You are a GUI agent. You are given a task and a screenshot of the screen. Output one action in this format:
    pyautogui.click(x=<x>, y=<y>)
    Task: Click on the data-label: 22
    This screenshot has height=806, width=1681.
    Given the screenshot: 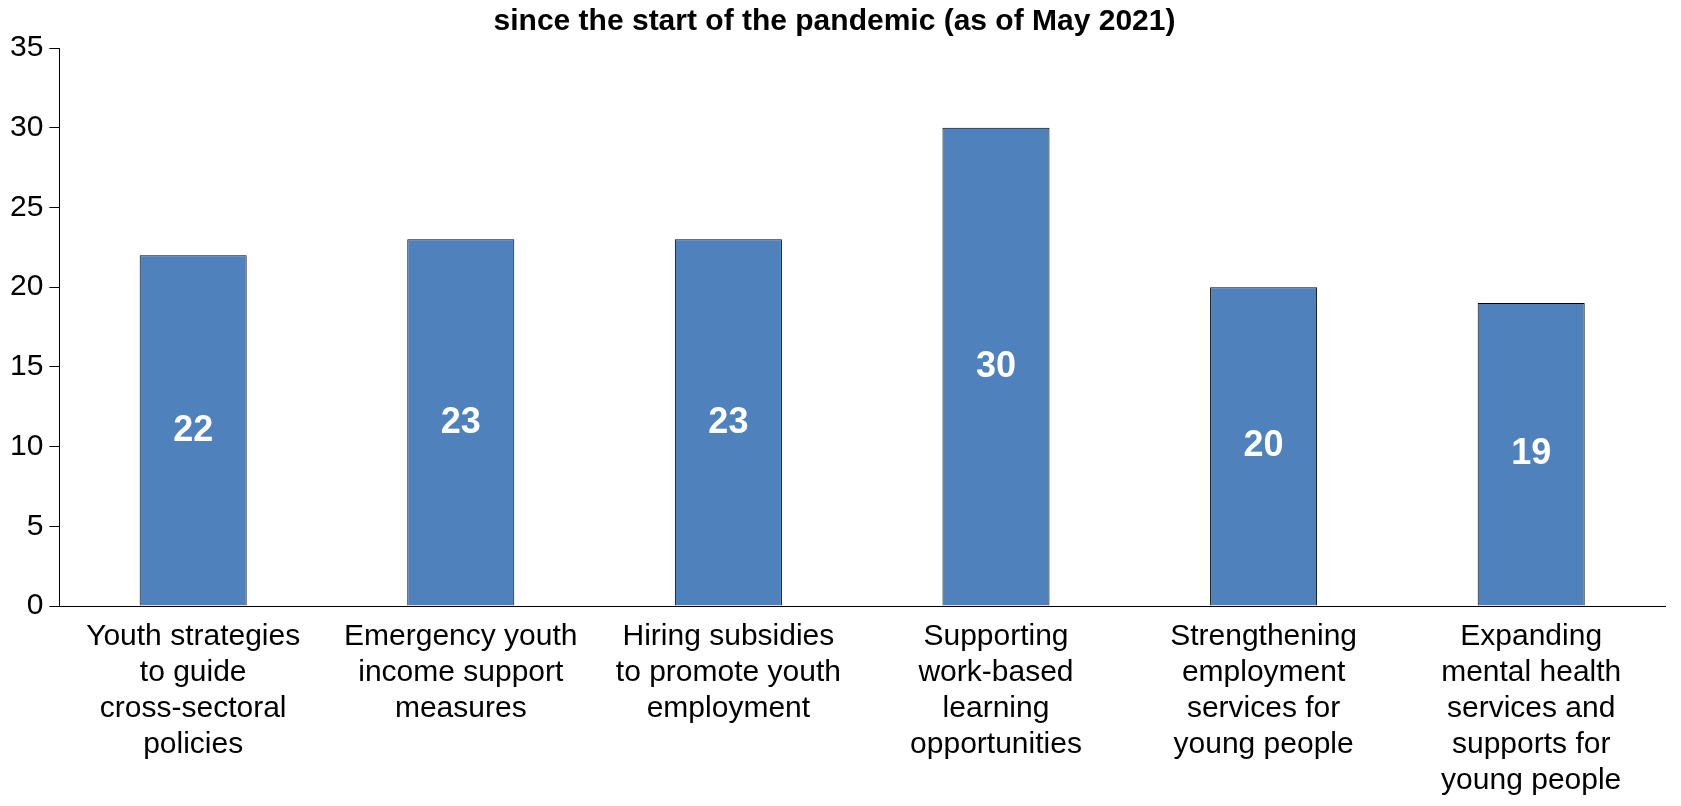 What is the action you would take?
    pyautogui.click(x=193, y=428)
    